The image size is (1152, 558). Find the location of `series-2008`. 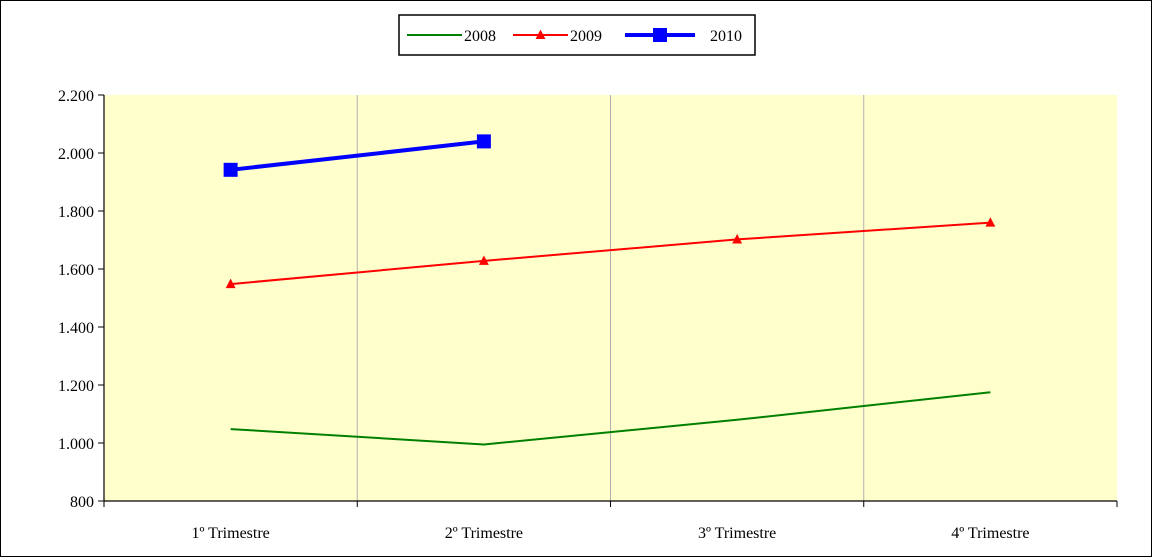

series-2008 is located at coordinates (610, 418).